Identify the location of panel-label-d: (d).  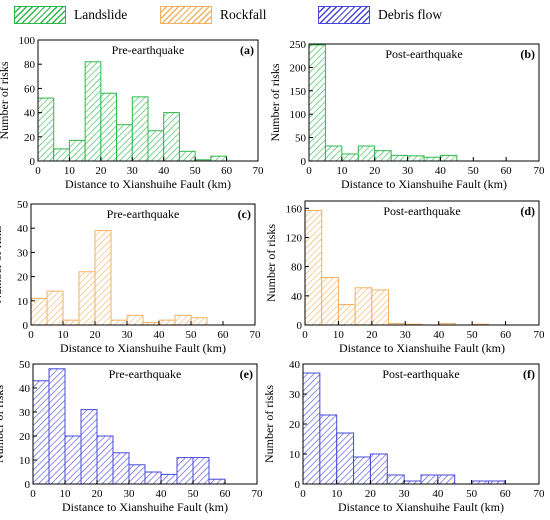
(527, 211).